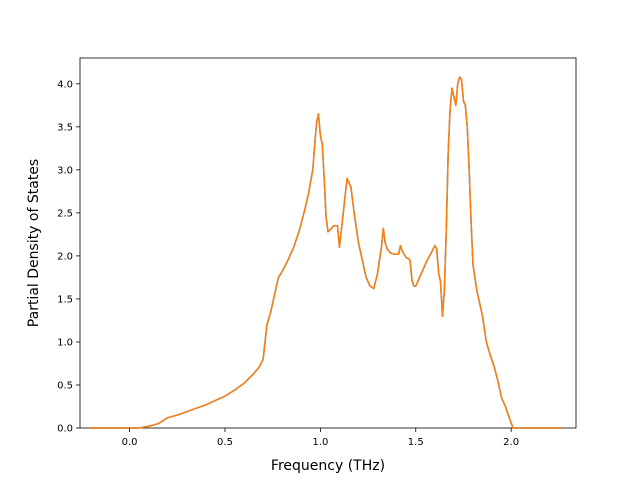 The width and height of the screenshot is (640, 480). I want to click on x-tick-label: 1.5, so click(416, 442).